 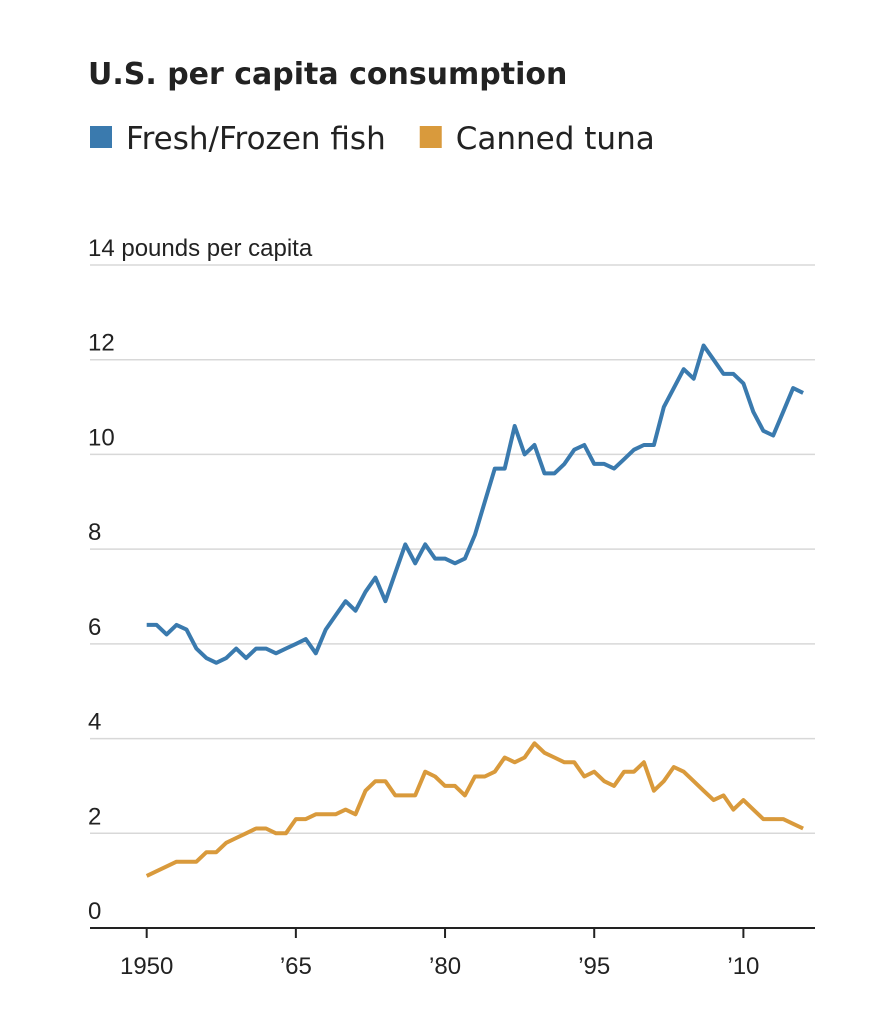 What do you see at coordinates (101, 343) in the screenshot?
I see `y-tick-label: 12` at bounding box center [101, 343].